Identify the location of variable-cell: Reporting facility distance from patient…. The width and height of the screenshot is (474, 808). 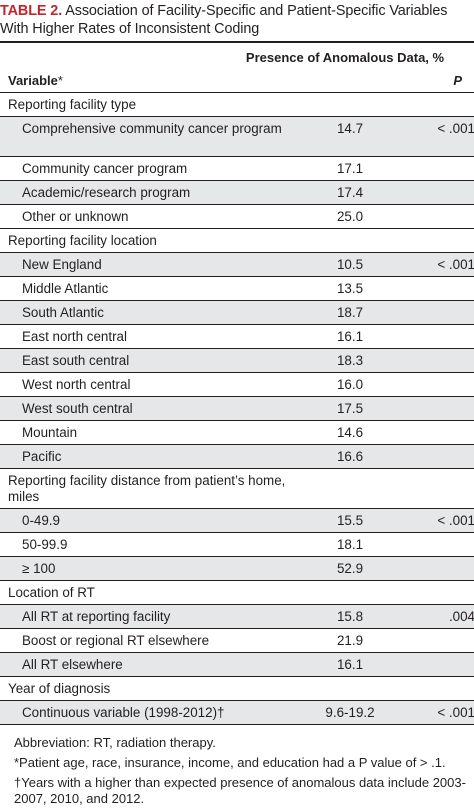
(154, 488).